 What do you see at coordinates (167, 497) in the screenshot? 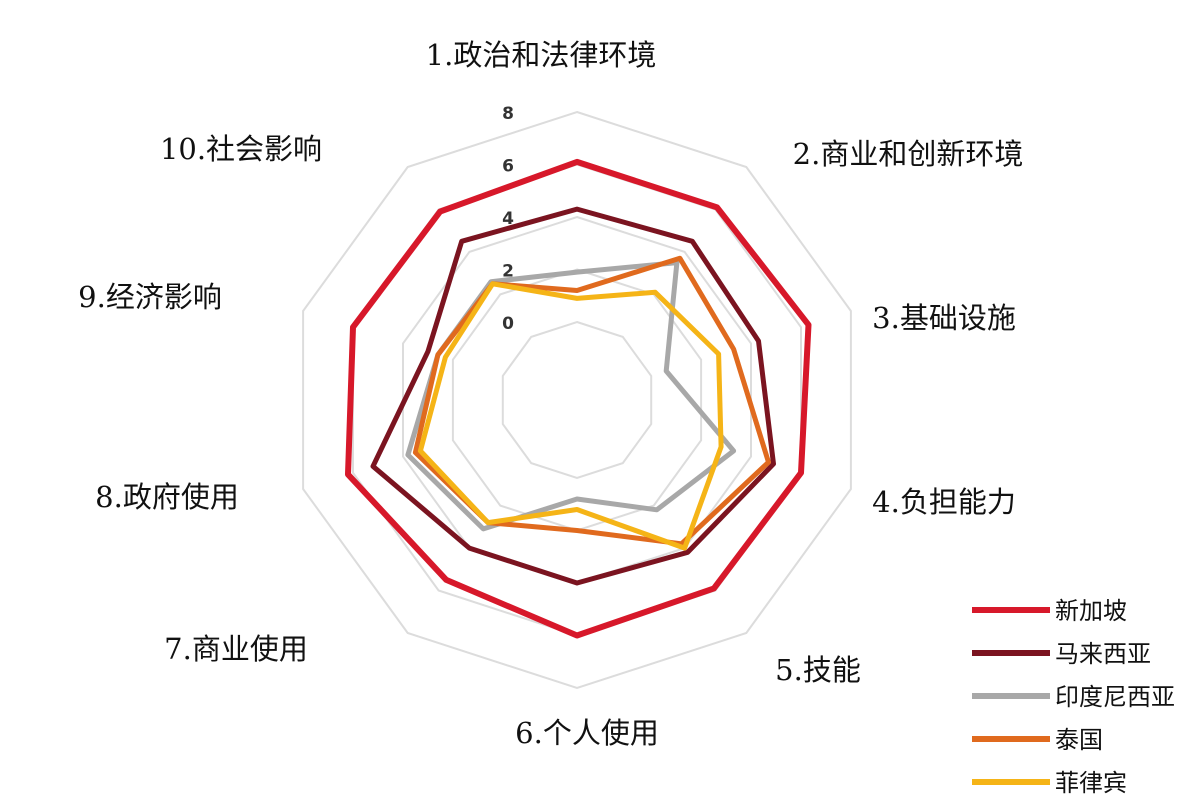
I see `category-label-8: 8.政府使用` at bounding box center [167, 497].